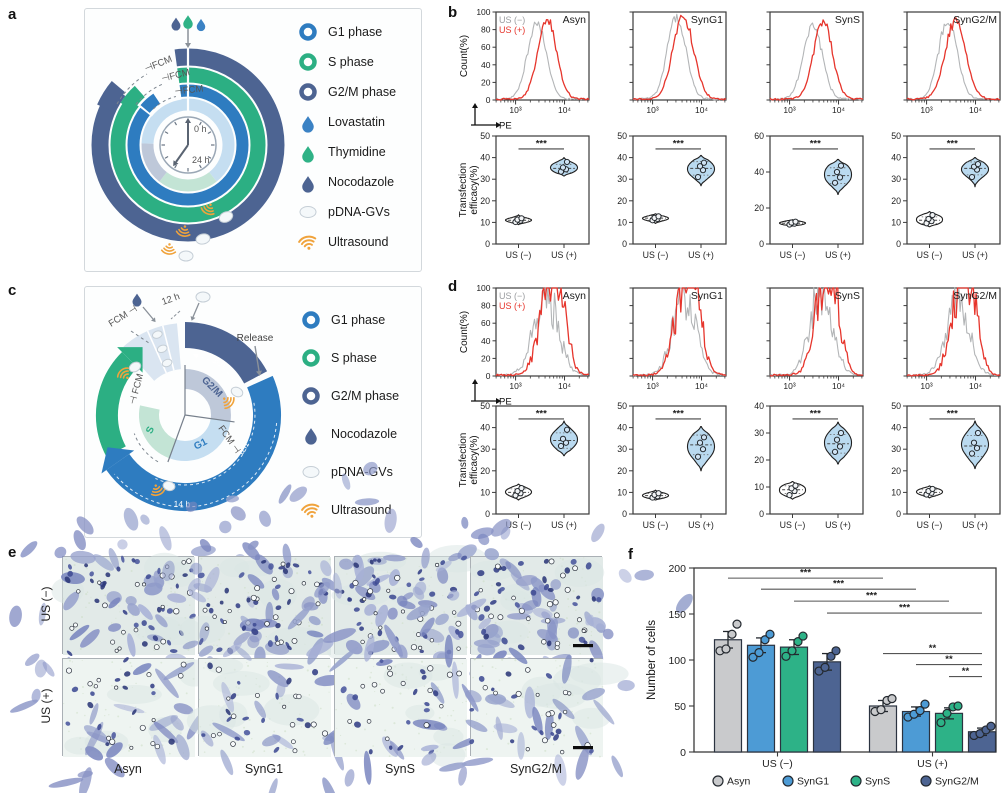  What do you see at coordinates (630, 554) in the screenshot?
I see `panel-f-label: f` at bounding box center [630, 554].